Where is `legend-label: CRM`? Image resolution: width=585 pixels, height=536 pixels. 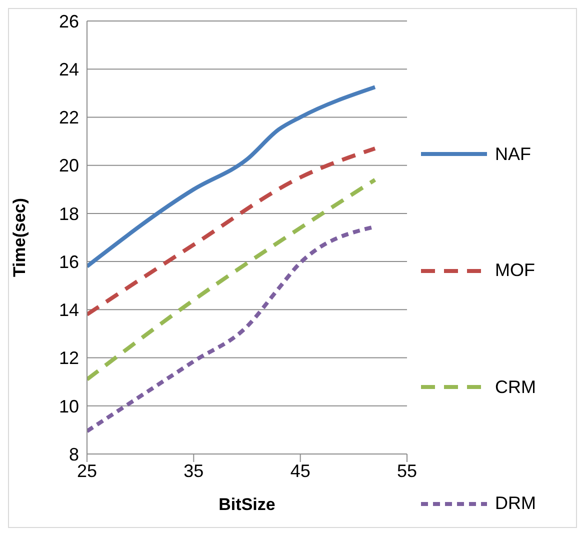
legend-label: CRM is located at coordinates (515, 387).